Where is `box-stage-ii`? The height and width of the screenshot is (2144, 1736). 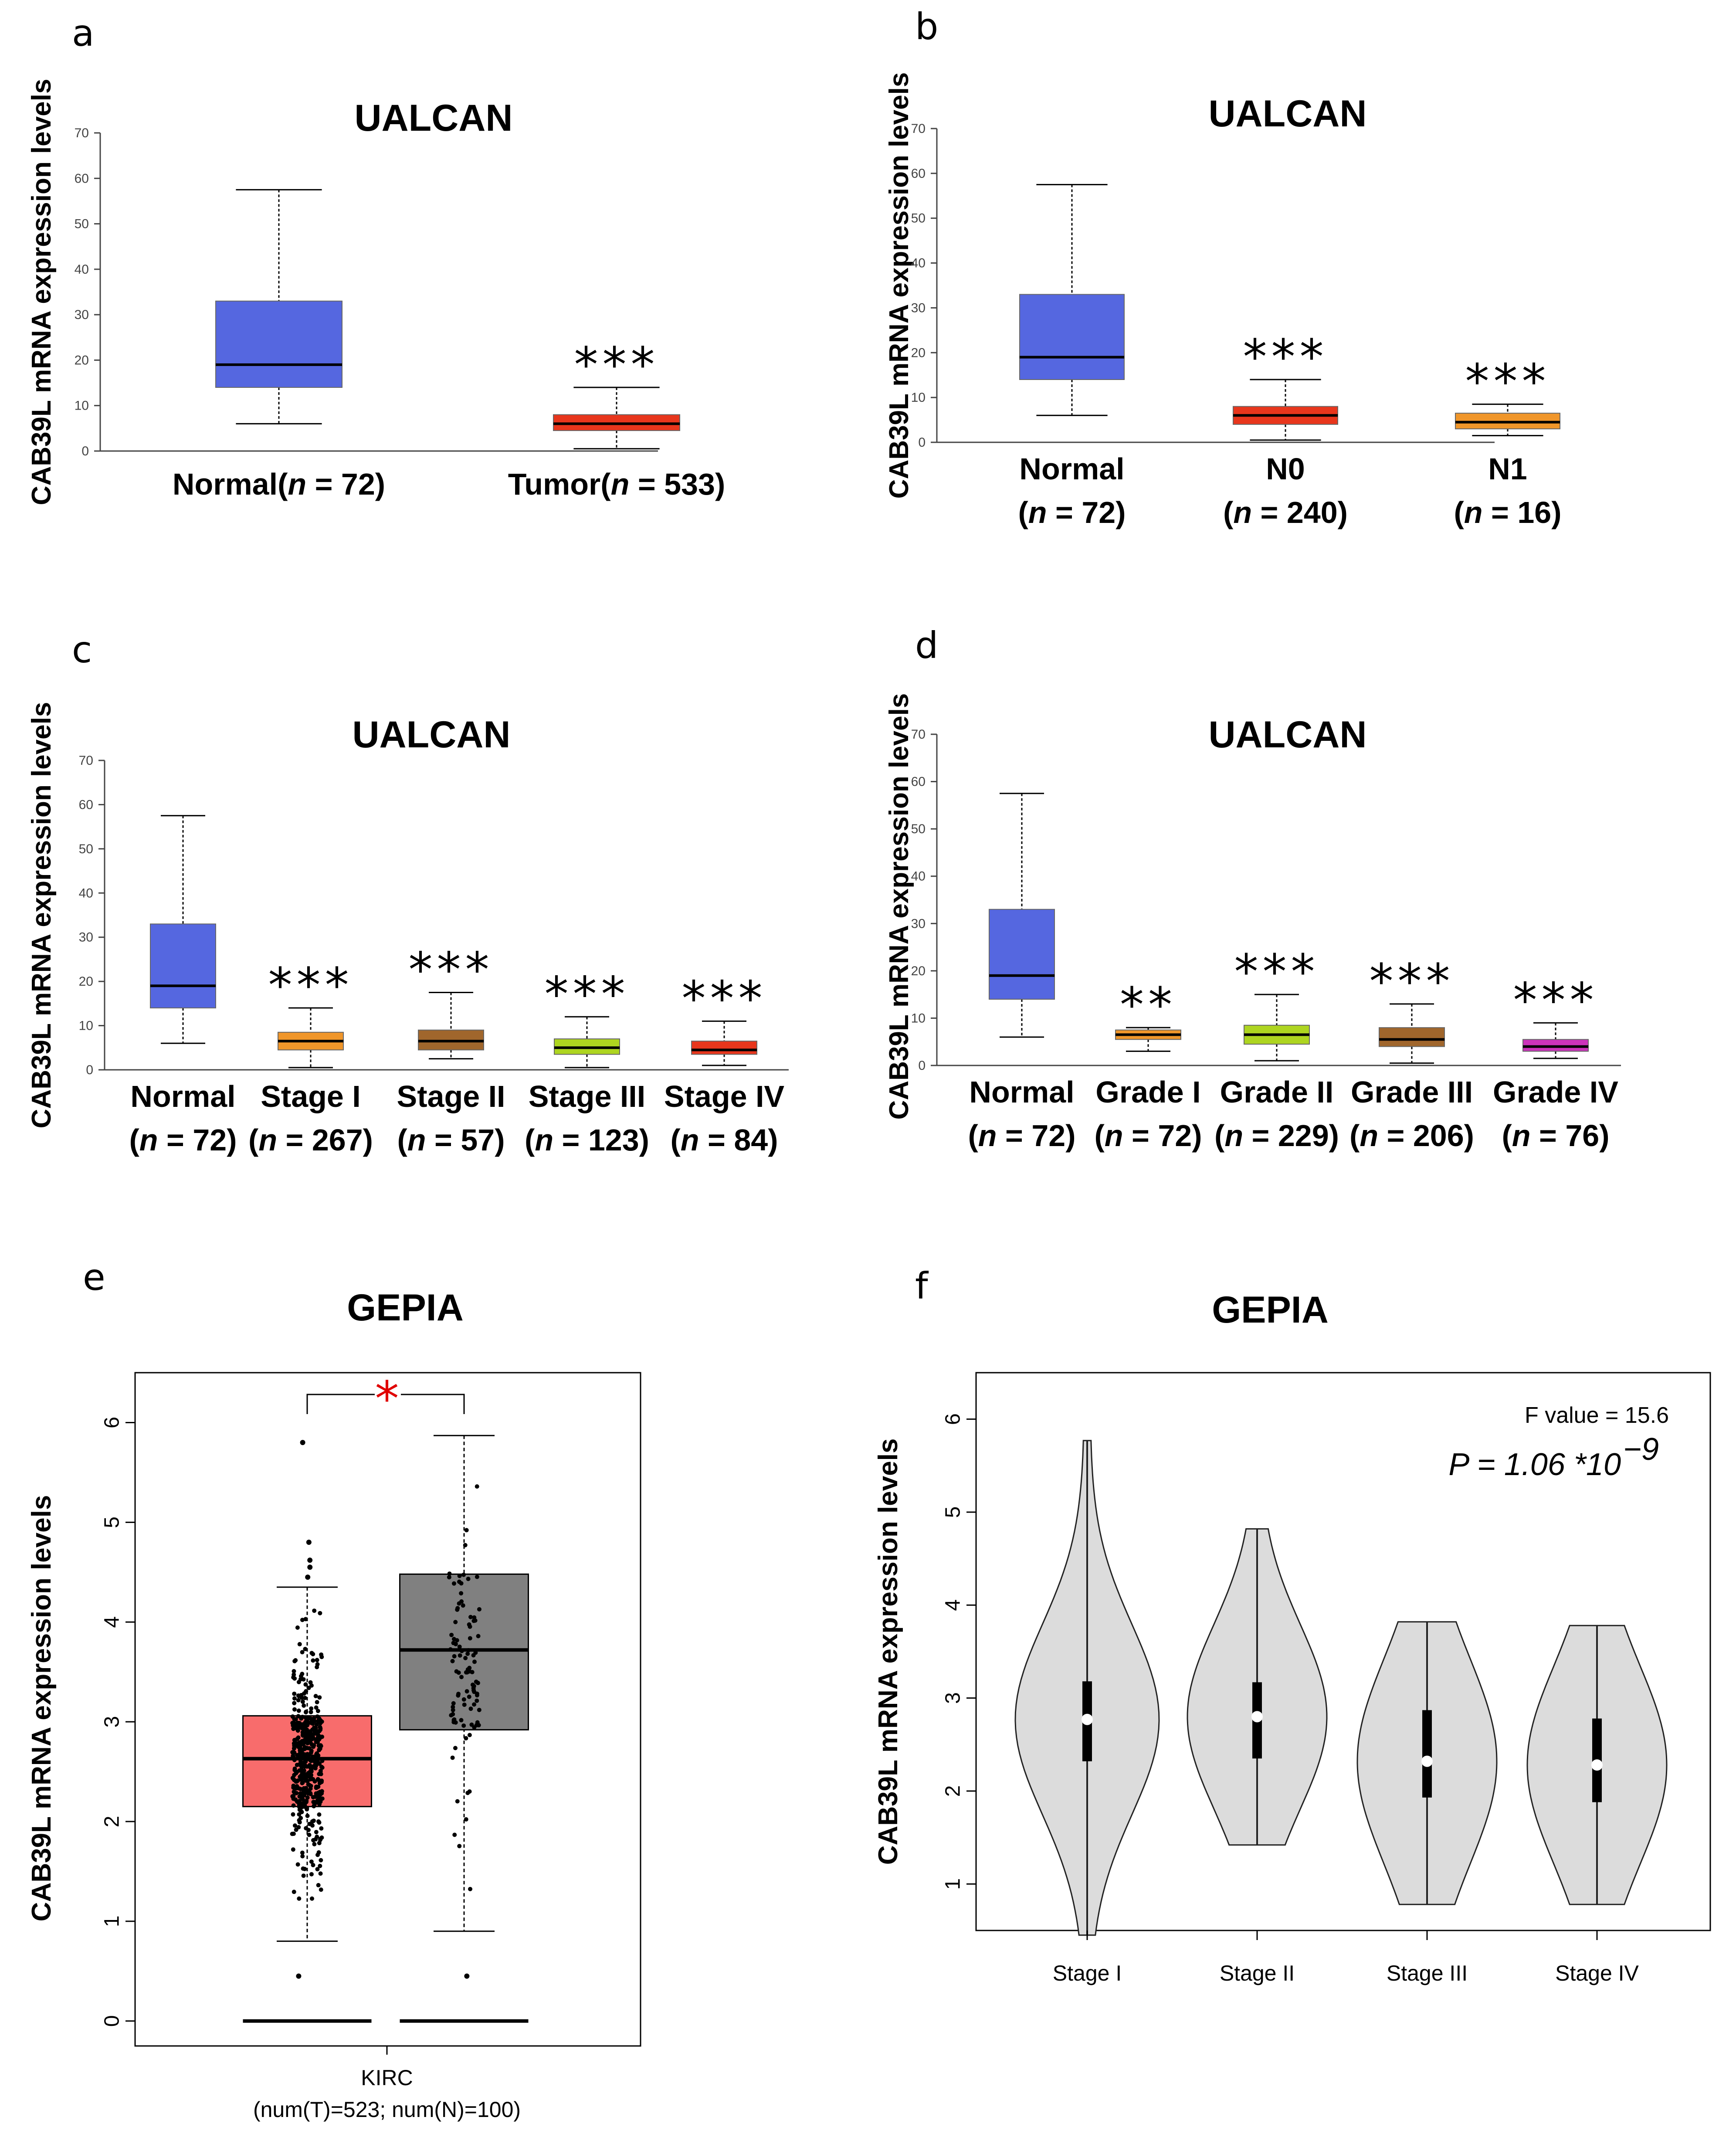 box-stage-ii is located at coordinates (451, 1026).